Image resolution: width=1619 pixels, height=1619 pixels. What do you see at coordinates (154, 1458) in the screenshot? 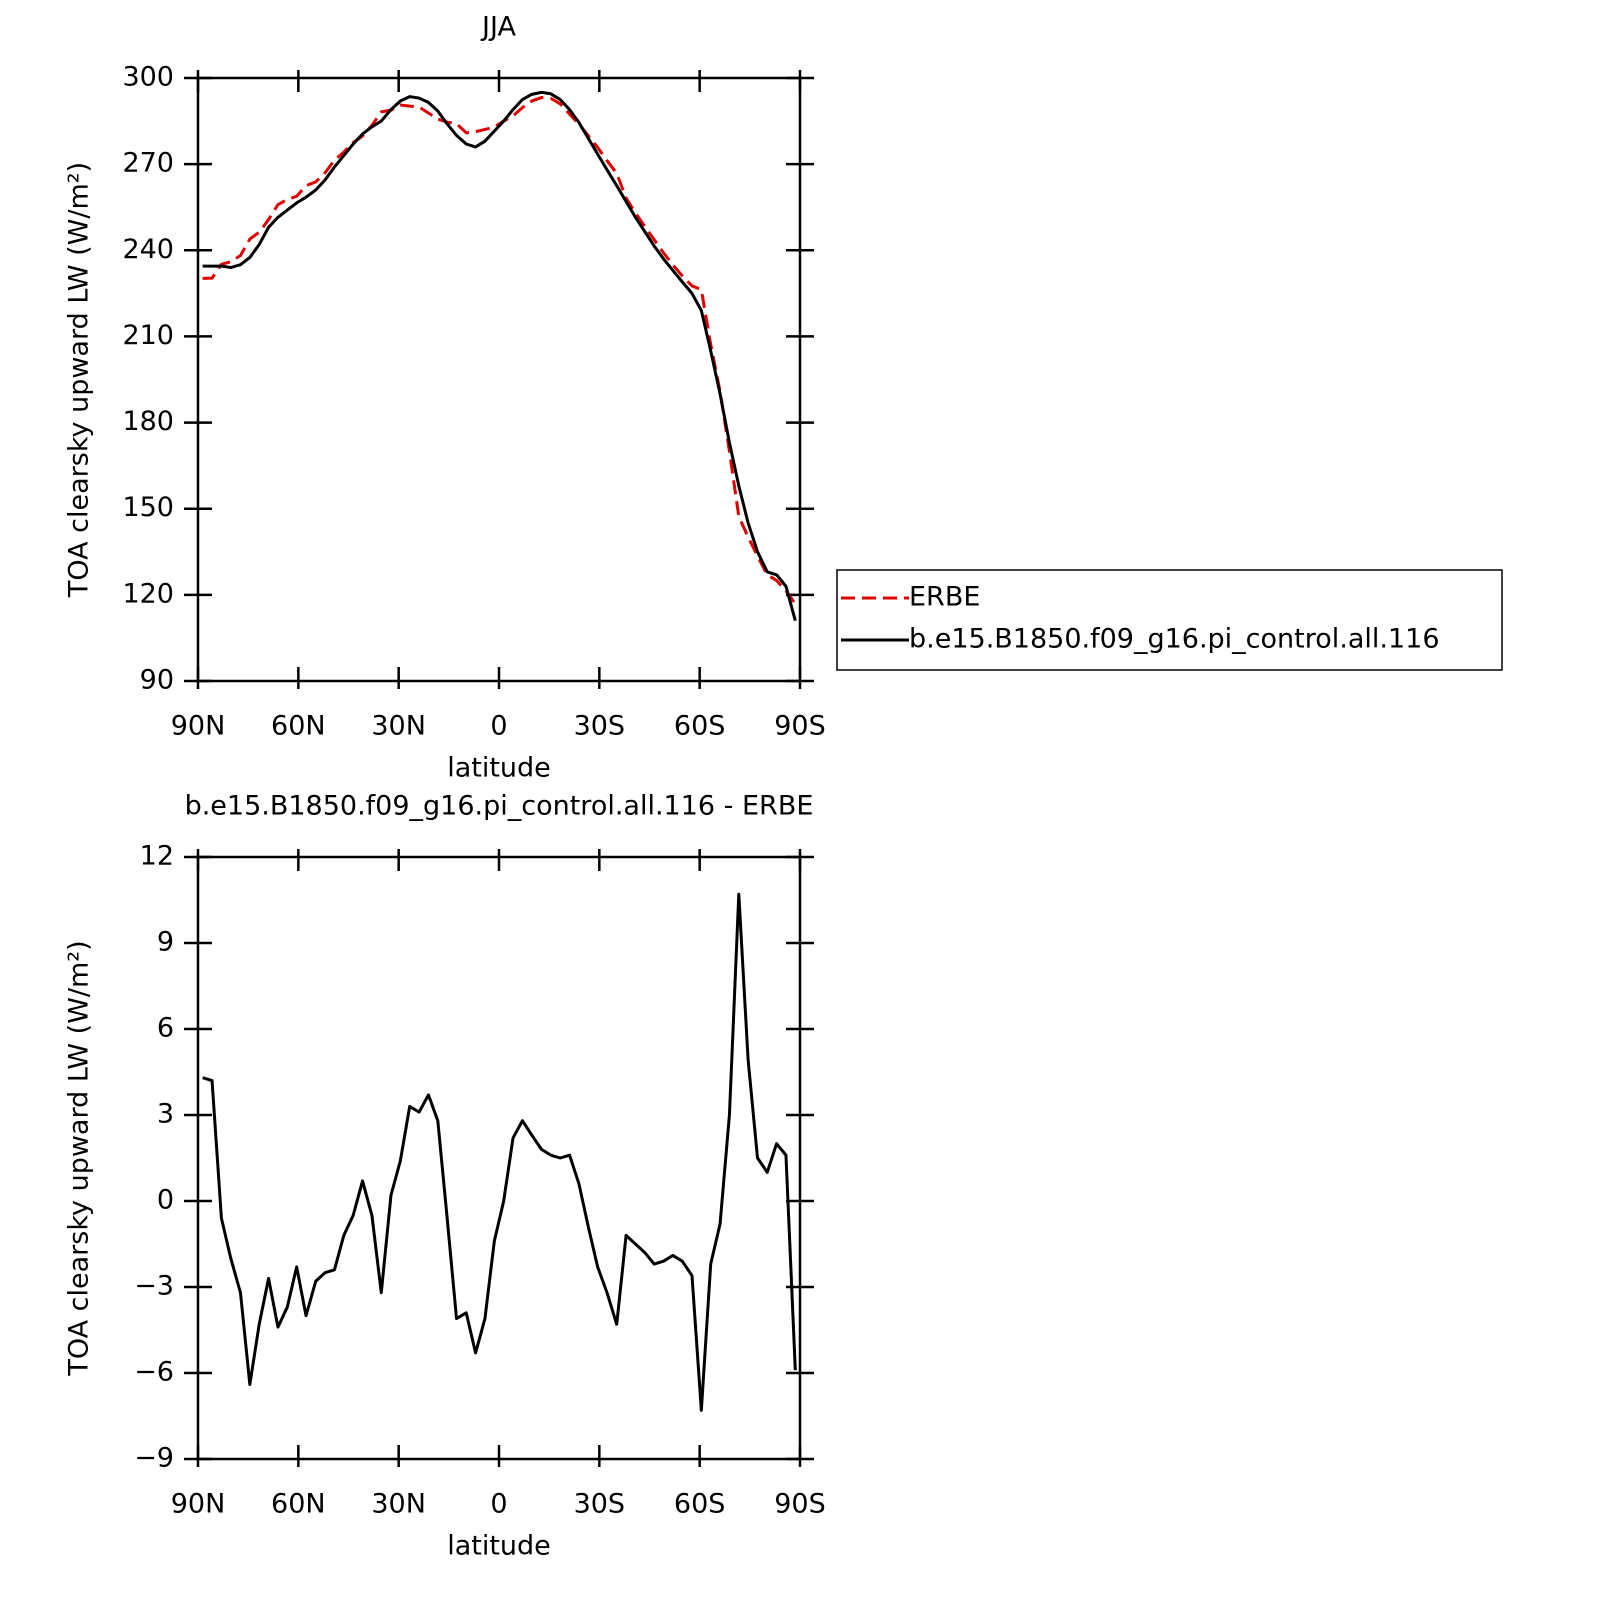
I see `y-tick-label: −9` at bounding box center [154, 1458].